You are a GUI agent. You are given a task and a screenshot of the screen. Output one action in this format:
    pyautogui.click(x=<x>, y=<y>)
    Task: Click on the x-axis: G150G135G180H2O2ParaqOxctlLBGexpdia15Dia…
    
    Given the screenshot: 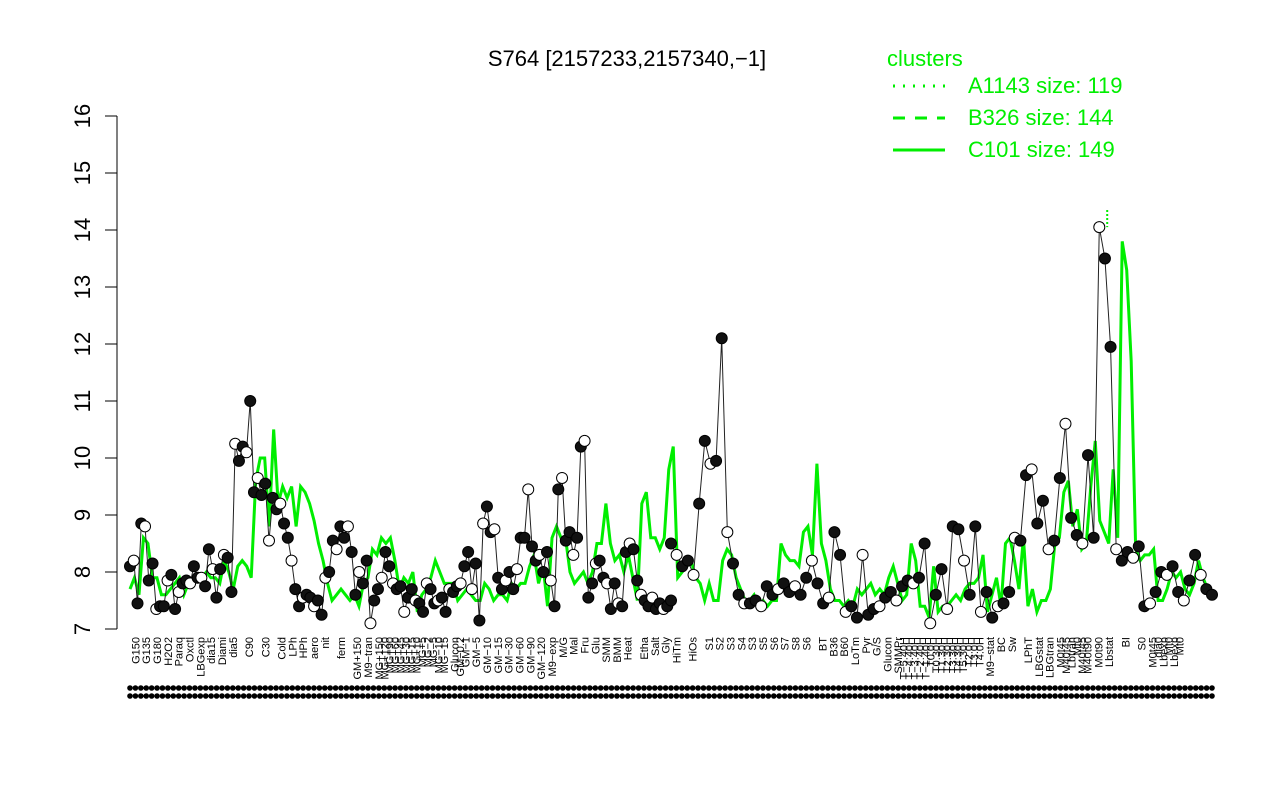 What is the action you would take?
    pyautogui.click(x=671, y=667)
    